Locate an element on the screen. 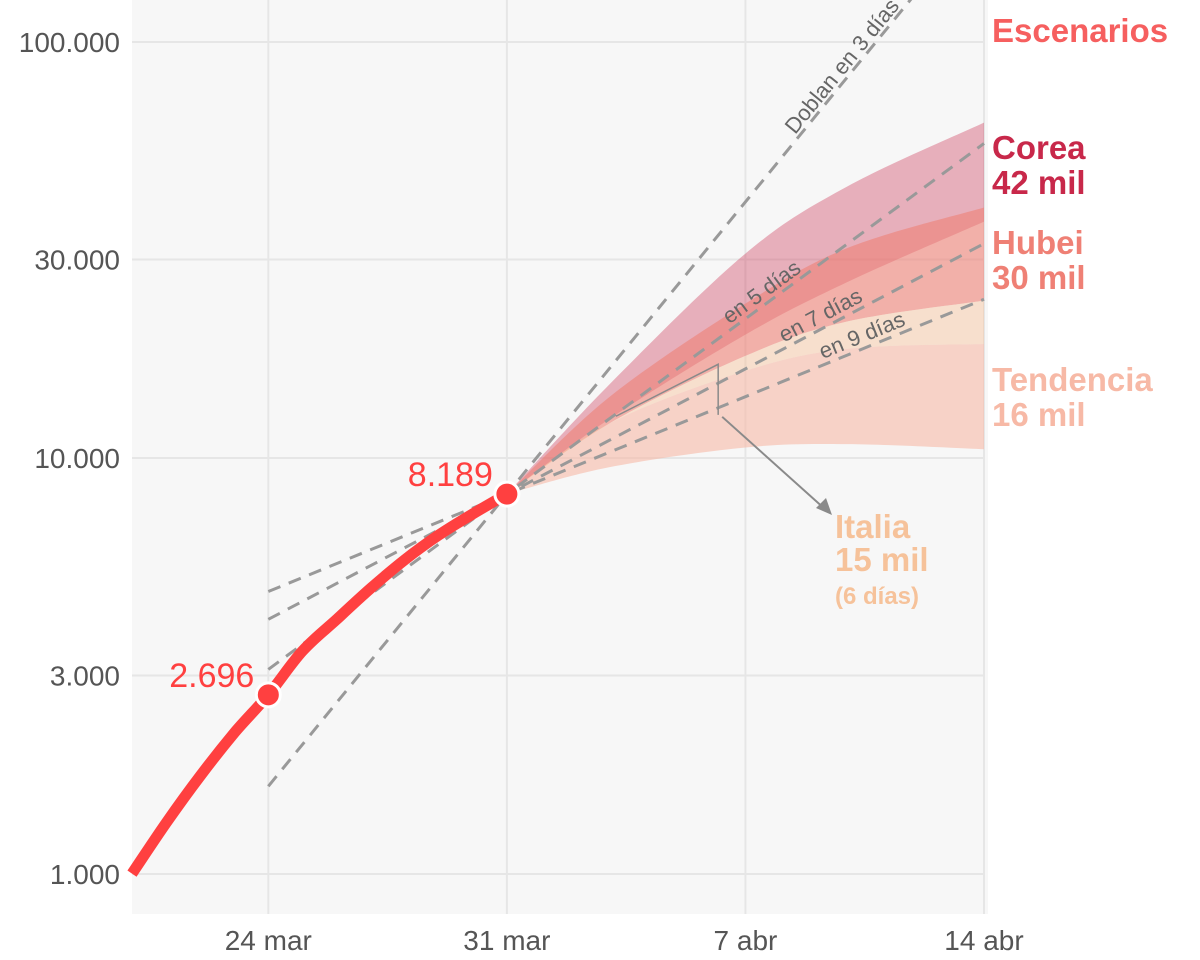  highlight-value-label: 2.696 is located at coordinates (211, 676).